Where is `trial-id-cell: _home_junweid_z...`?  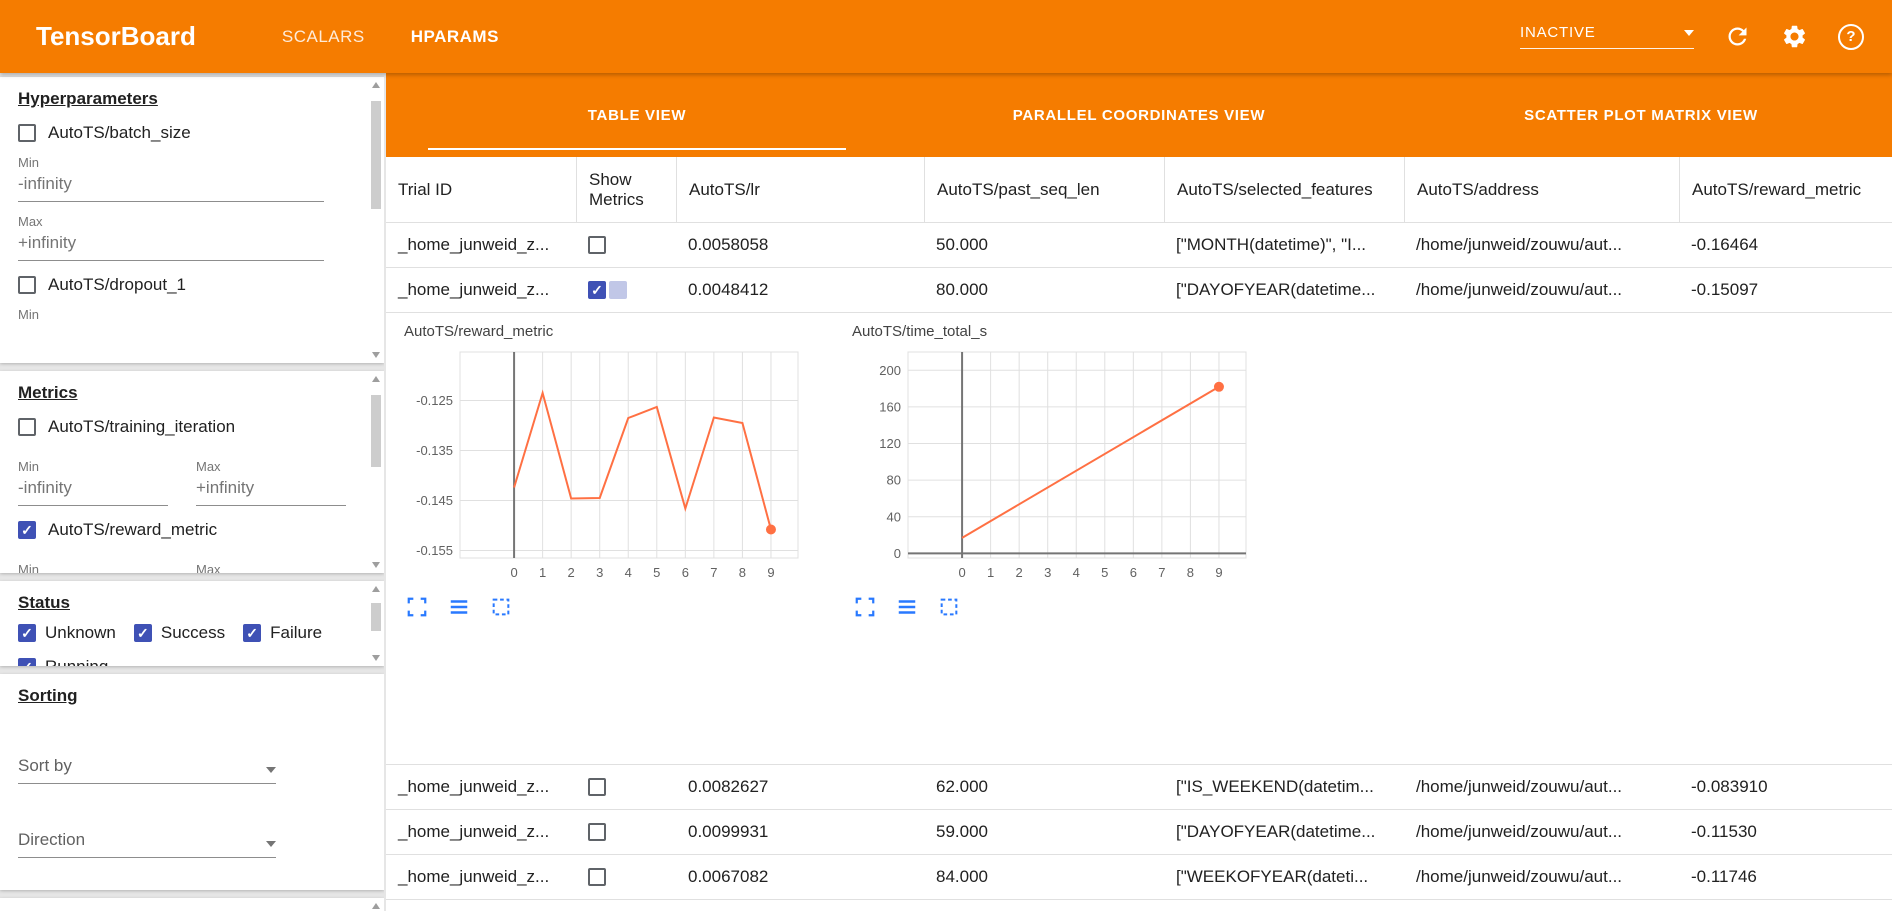 trial-id-cell: _home_junweid_z... is located at coordinates (474, 289).